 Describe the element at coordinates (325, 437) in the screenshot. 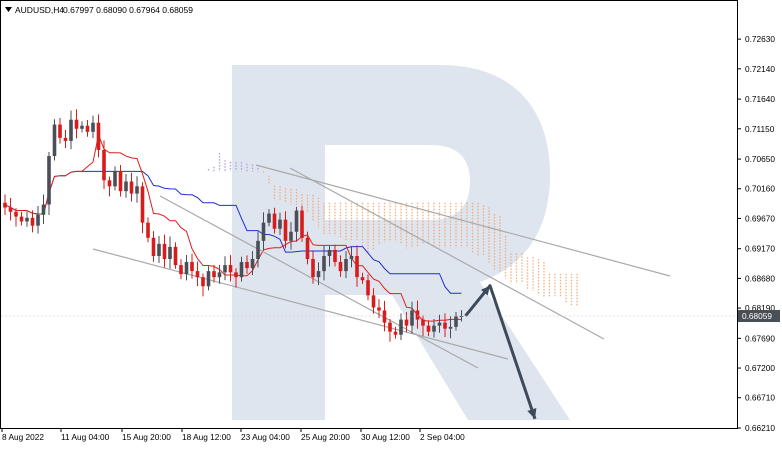

I see `x-tick-label: 25 Aug 20:00` at that location.